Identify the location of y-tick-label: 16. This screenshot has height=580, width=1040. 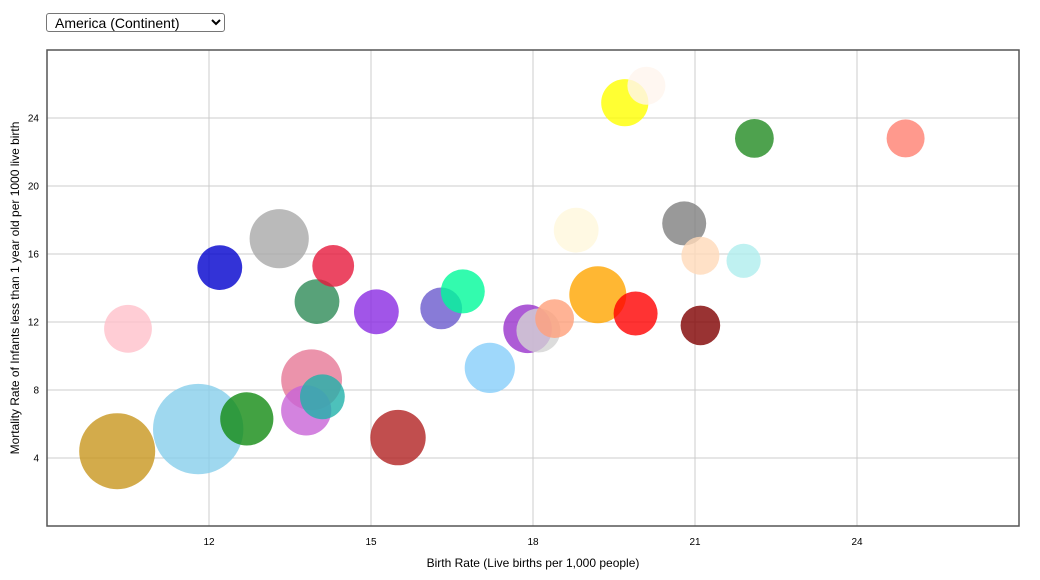
(34, 255).